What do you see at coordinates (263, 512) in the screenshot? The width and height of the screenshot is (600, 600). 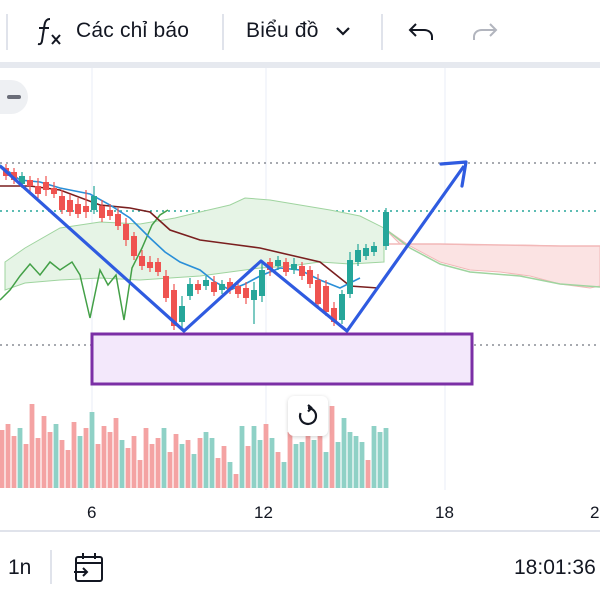 I see `x-axis-tick: 12` at bounding box center [263, 512].